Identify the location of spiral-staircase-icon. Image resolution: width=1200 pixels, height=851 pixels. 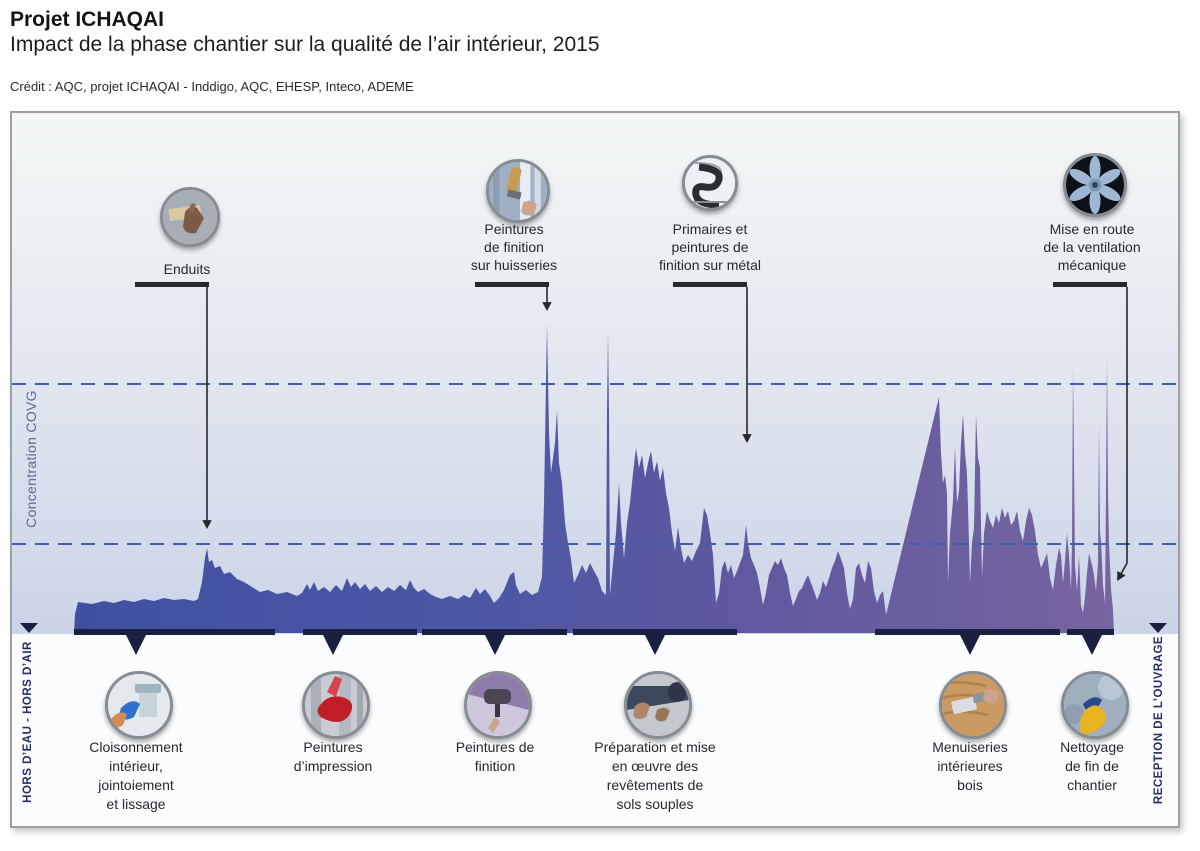
(710, 183).